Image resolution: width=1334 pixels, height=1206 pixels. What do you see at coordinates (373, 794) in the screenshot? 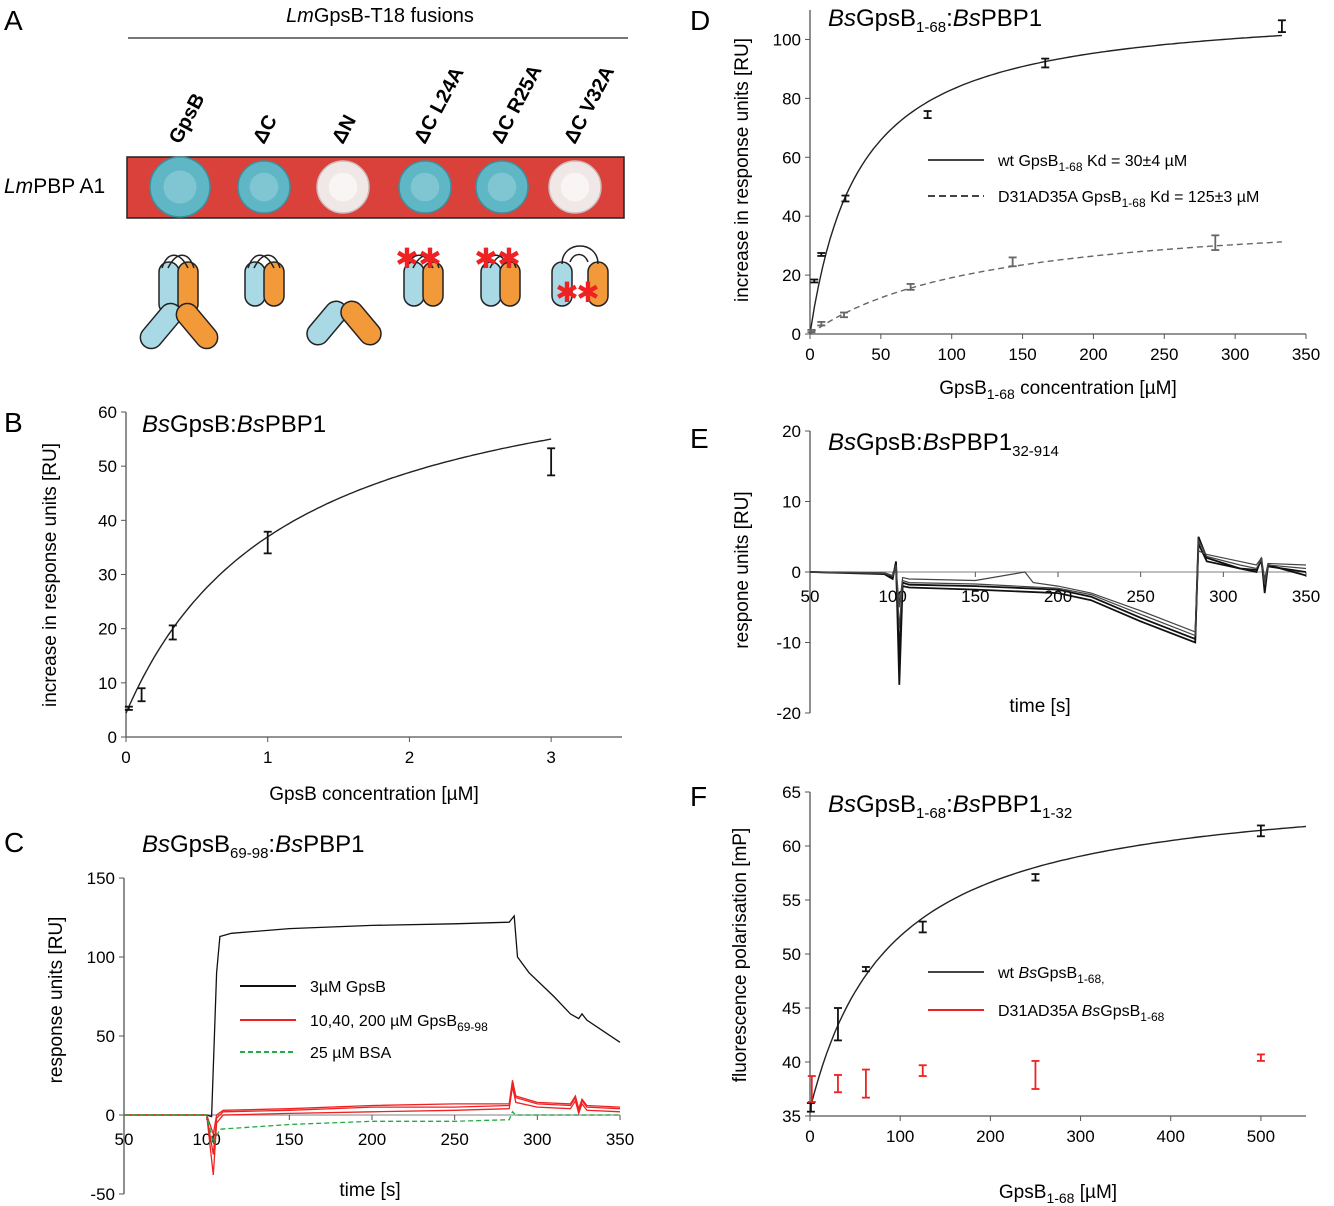
I see `x-axis-label: GpsB concentration [µM]` at bounding box center [373, 794].